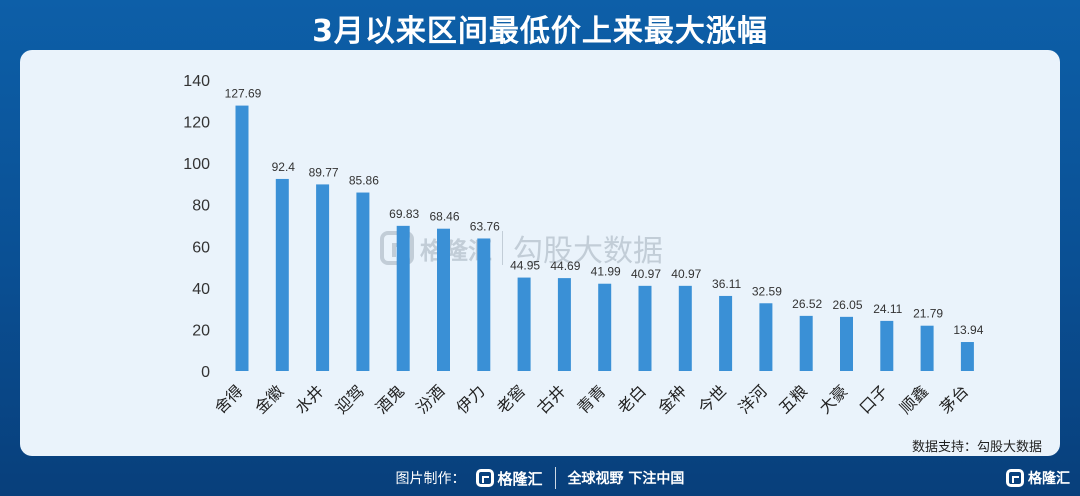  What do you see at coordinates (632, 399) in the screenshot?
I see `x-tick-label: 老白` at bounding box center [632, 399].